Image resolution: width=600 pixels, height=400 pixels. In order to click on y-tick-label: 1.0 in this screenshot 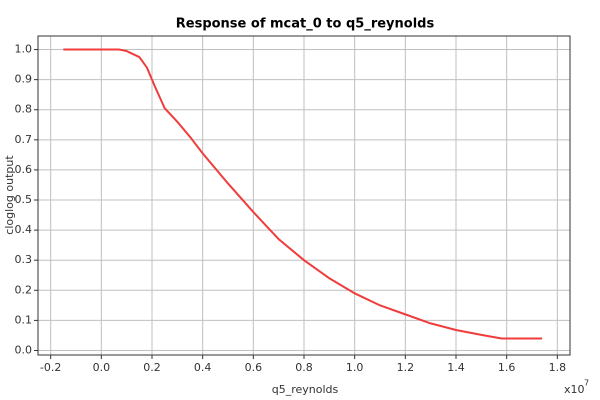, I will do `click(24, 49)`.